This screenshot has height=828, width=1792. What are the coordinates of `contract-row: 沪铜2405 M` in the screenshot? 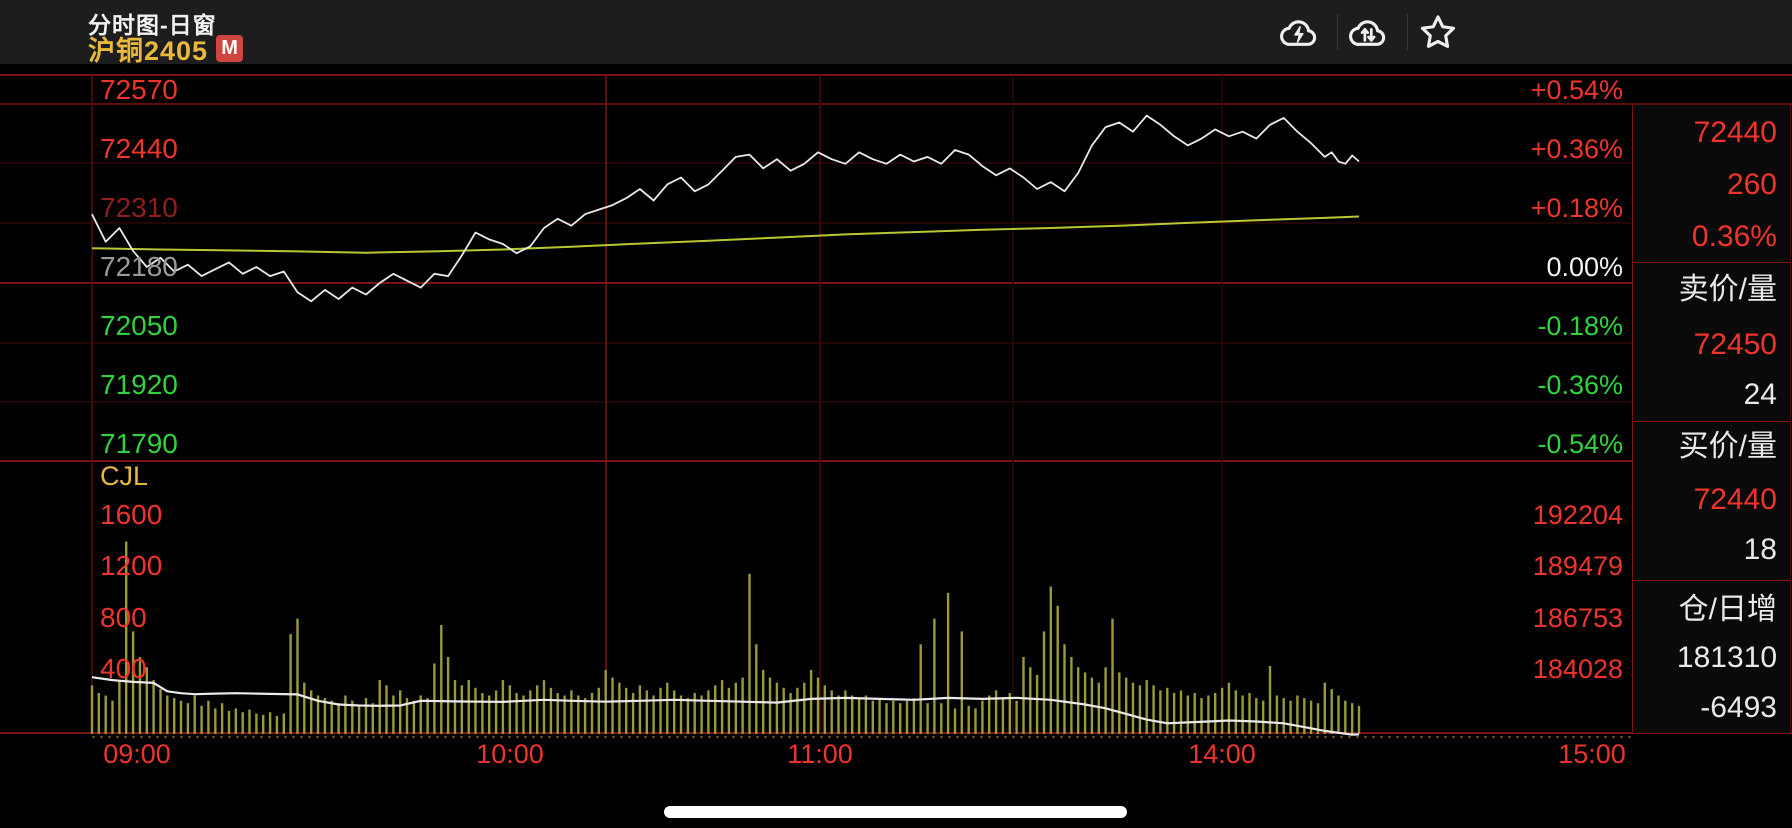 It's located at (166, 49).